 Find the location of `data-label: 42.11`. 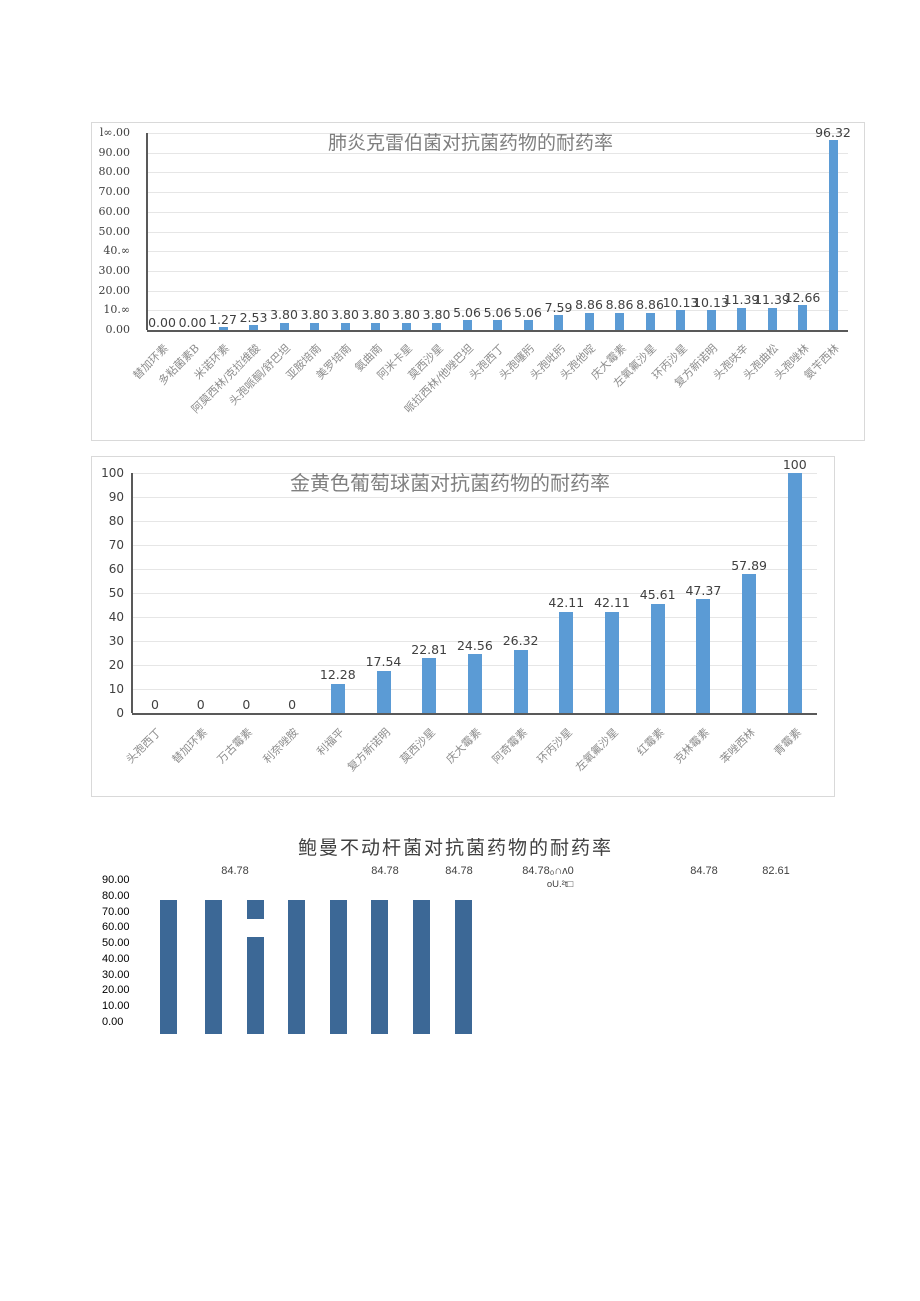

data-label: 42.11 is located at coordinates (566, 603).